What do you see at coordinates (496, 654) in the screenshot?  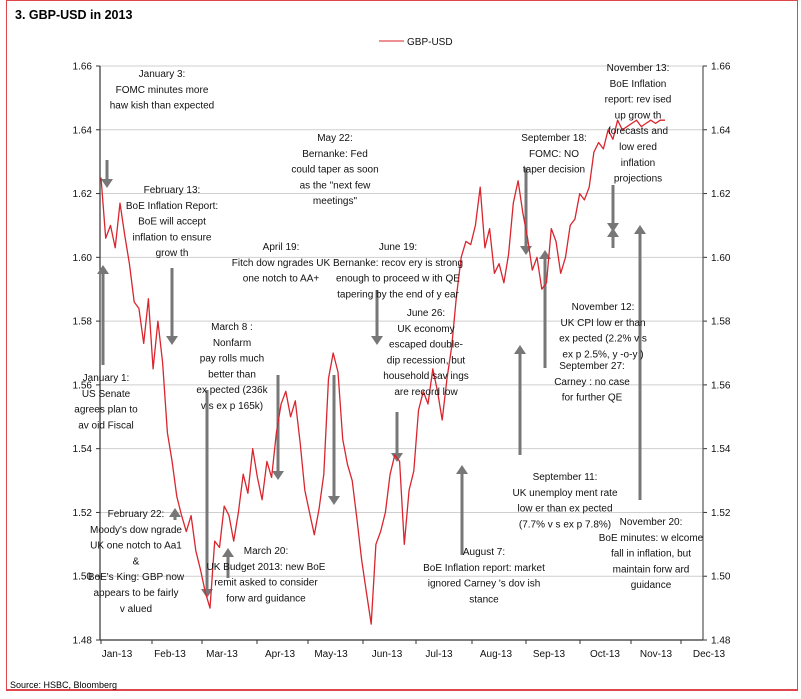 I see `x-tick-label: Aug-13` at bounding box center [496, 654].